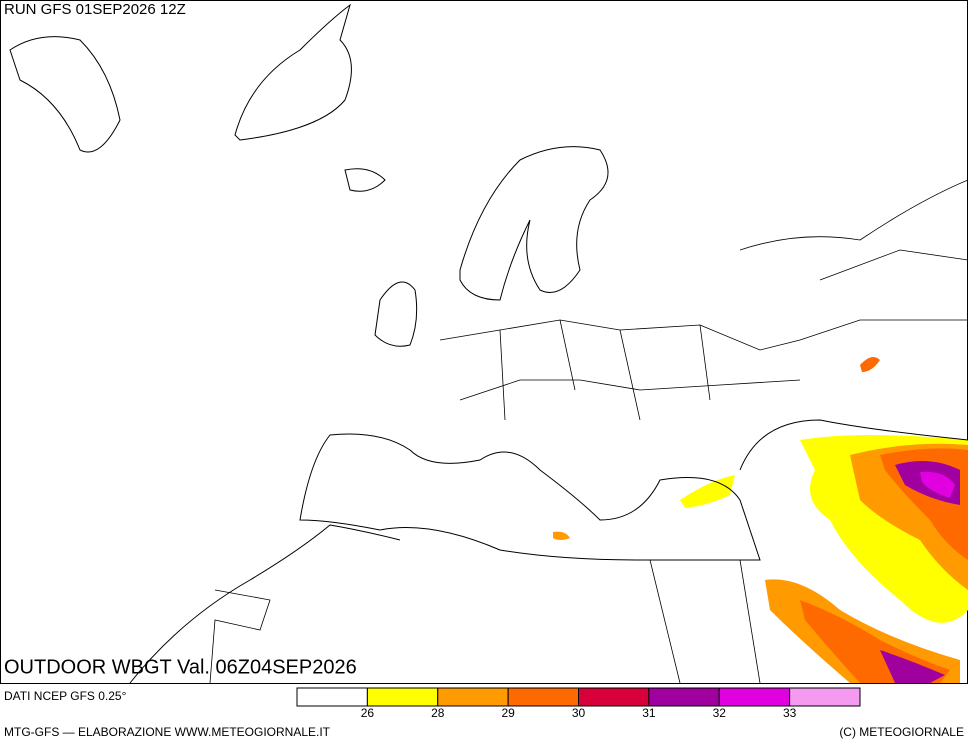 This screenshot has height=745, width=968. Describe the element at coordinates (579, 713) in the screenshot. I see `legend-tick-label: 30` at that location.